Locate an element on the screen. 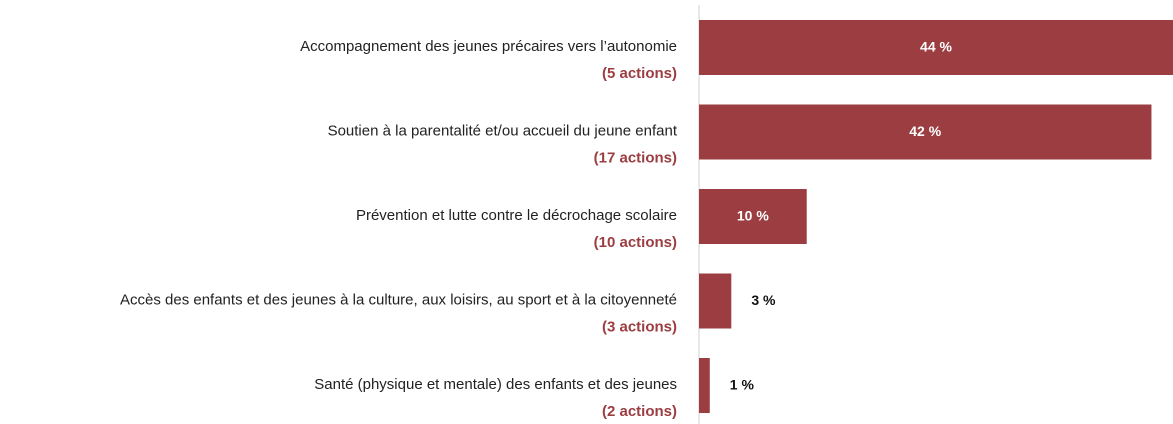 The height and width of the screenshot is (424, 1173). value-label: 10 % is located at coordinates (753, 216).